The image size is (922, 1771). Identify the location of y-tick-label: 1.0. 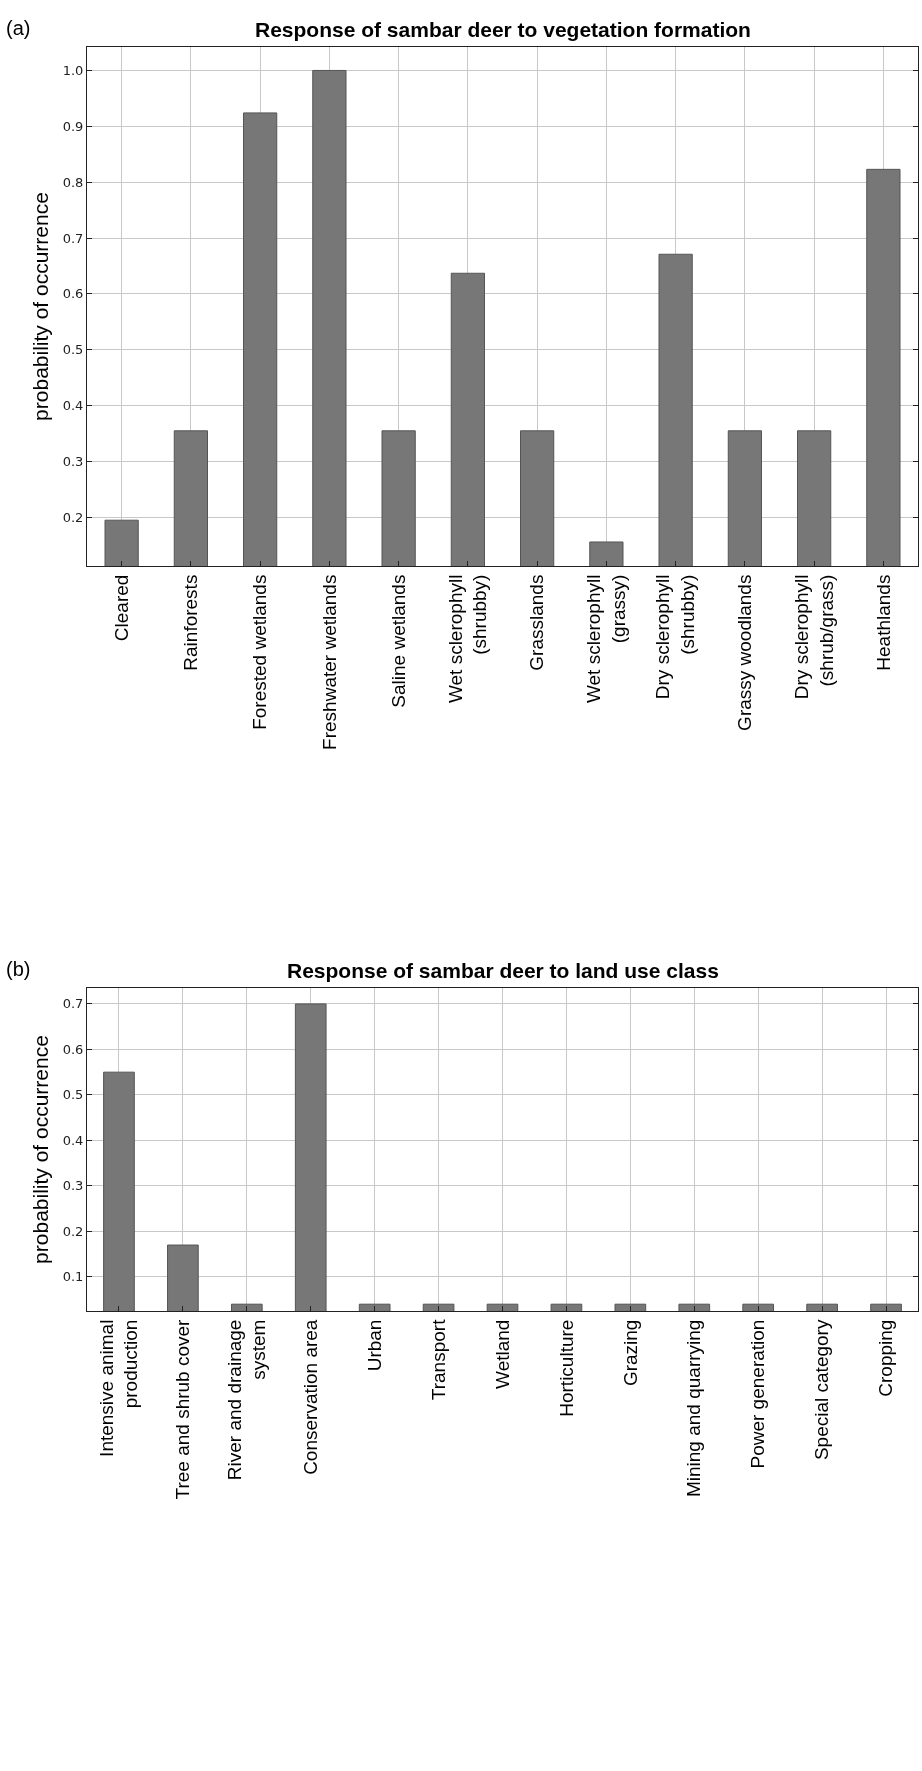
(73, 71).